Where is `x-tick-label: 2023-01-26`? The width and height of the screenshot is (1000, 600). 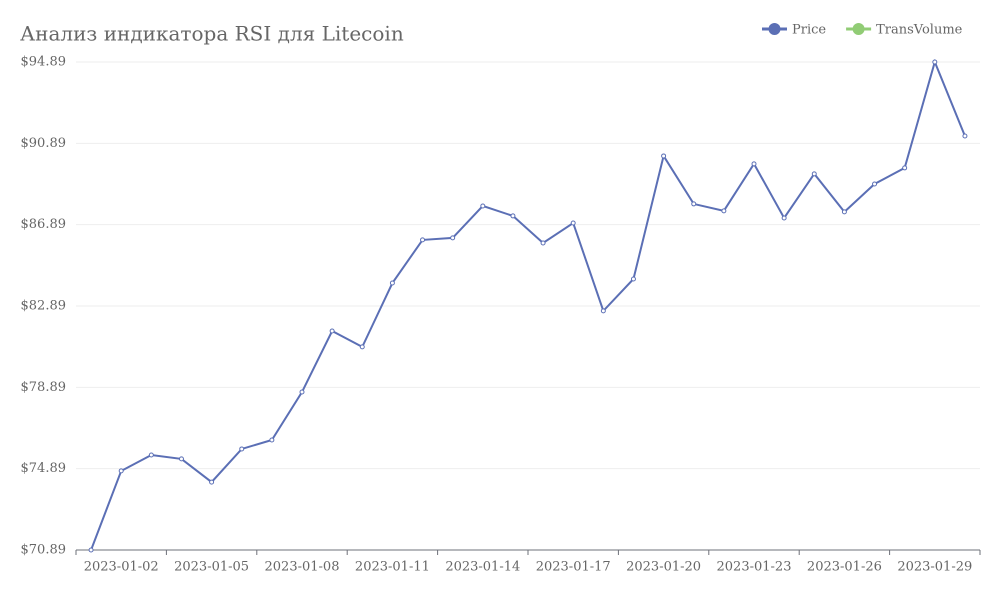 x-tick-label: 2023-01-26 is located at coordinates (844, 567).